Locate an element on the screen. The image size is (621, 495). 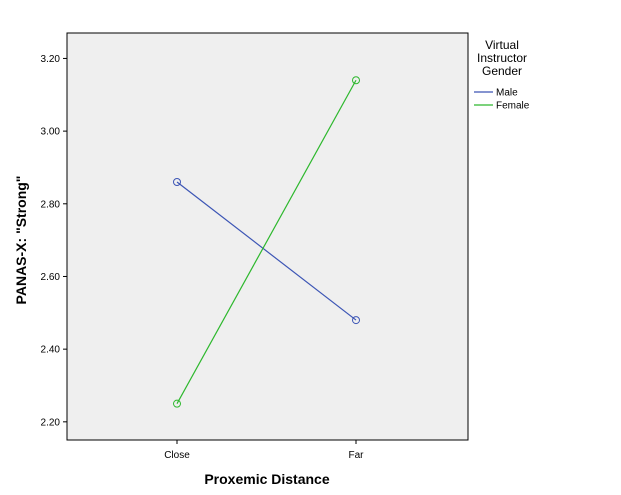
y-tick-label: 2.20 is located at coordinates (51, 422).